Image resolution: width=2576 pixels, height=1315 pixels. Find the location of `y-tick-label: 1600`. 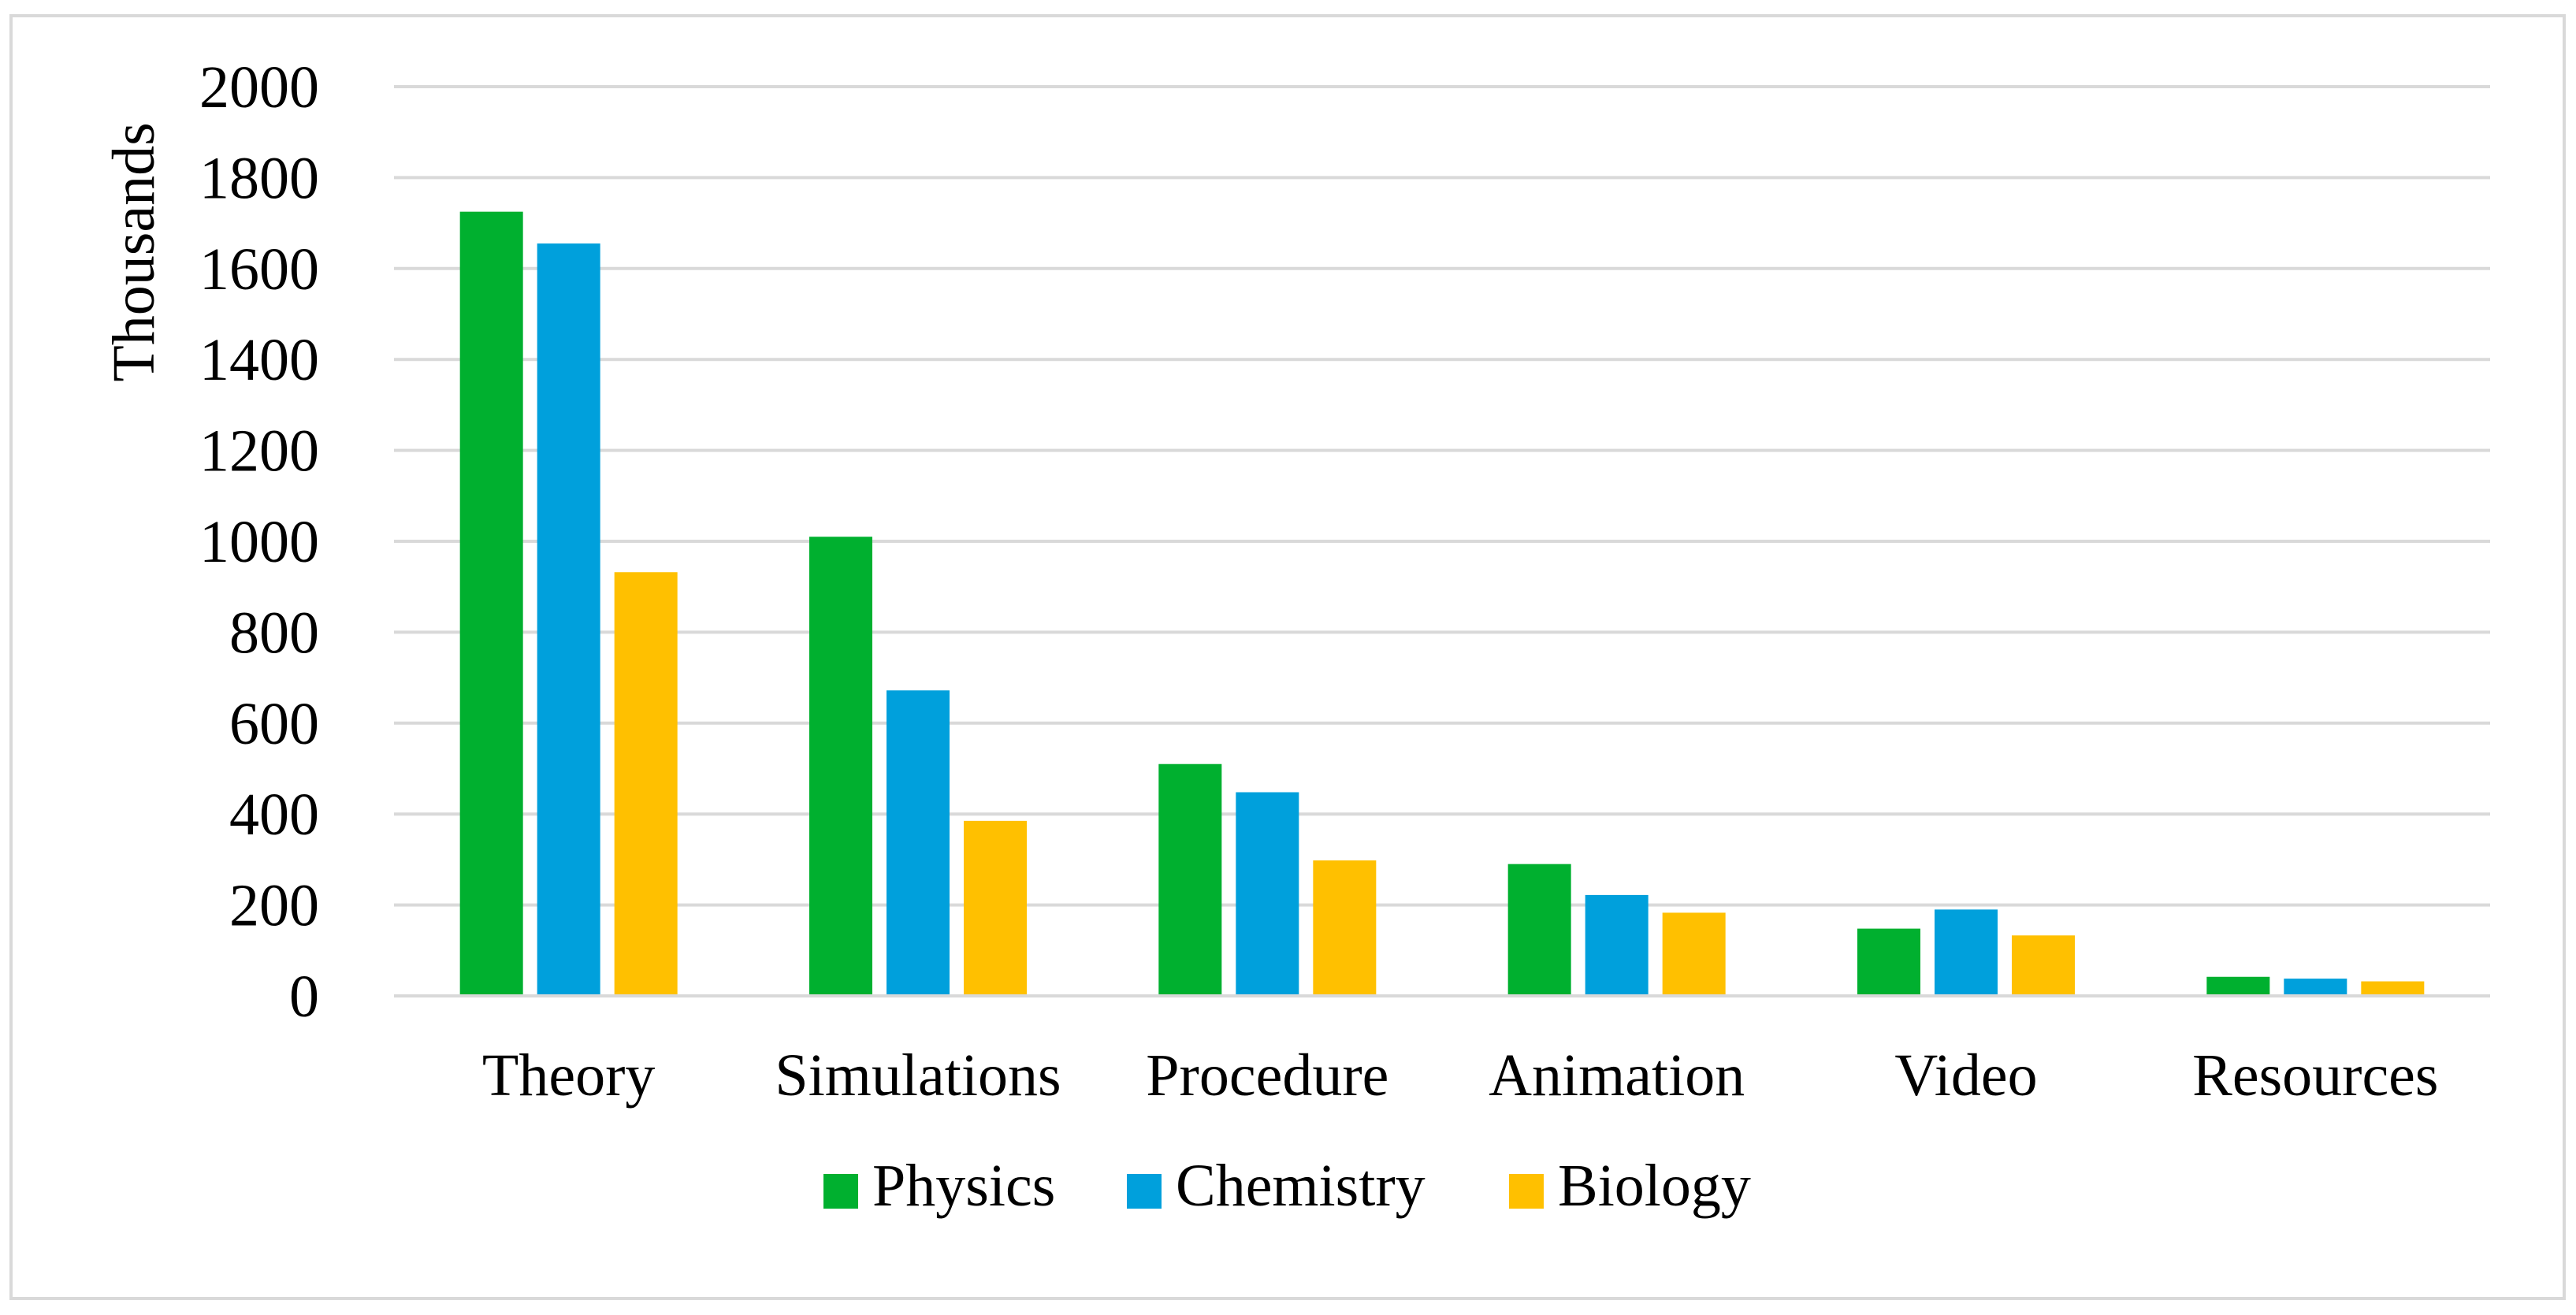

y-tick-label: 1600 is located at coordinates (259, 269).